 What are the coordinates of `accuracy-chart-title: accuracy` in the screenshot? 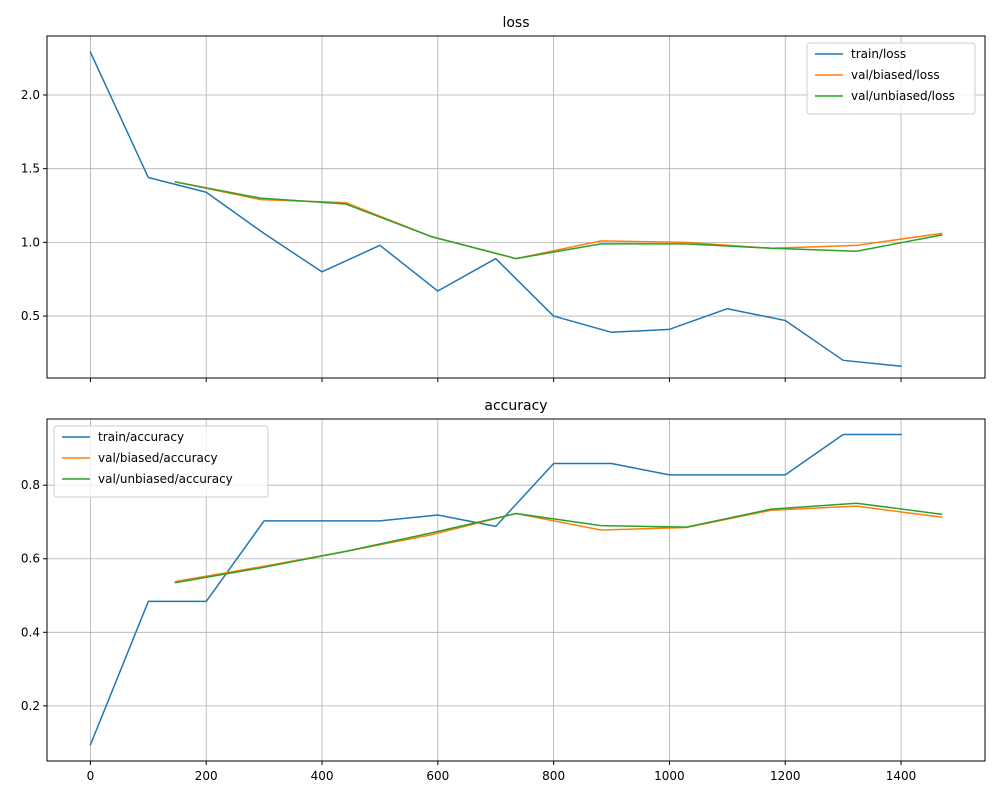 It's located at (515, 406).